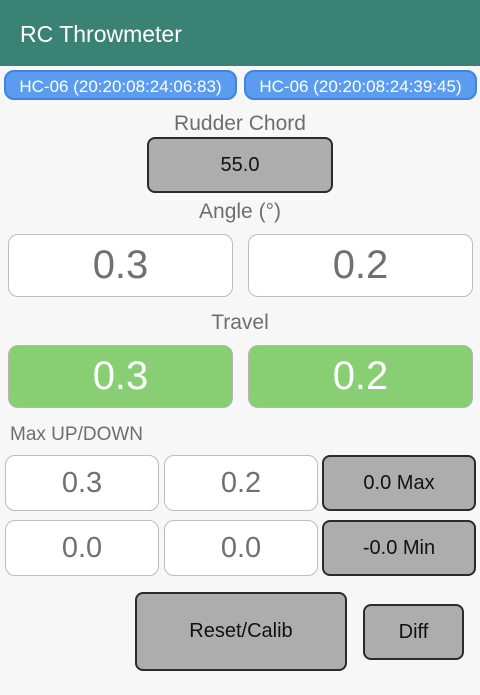 The image size is (480, 695). I want to click on max-button: 0.0 Max, so click(399, 483).